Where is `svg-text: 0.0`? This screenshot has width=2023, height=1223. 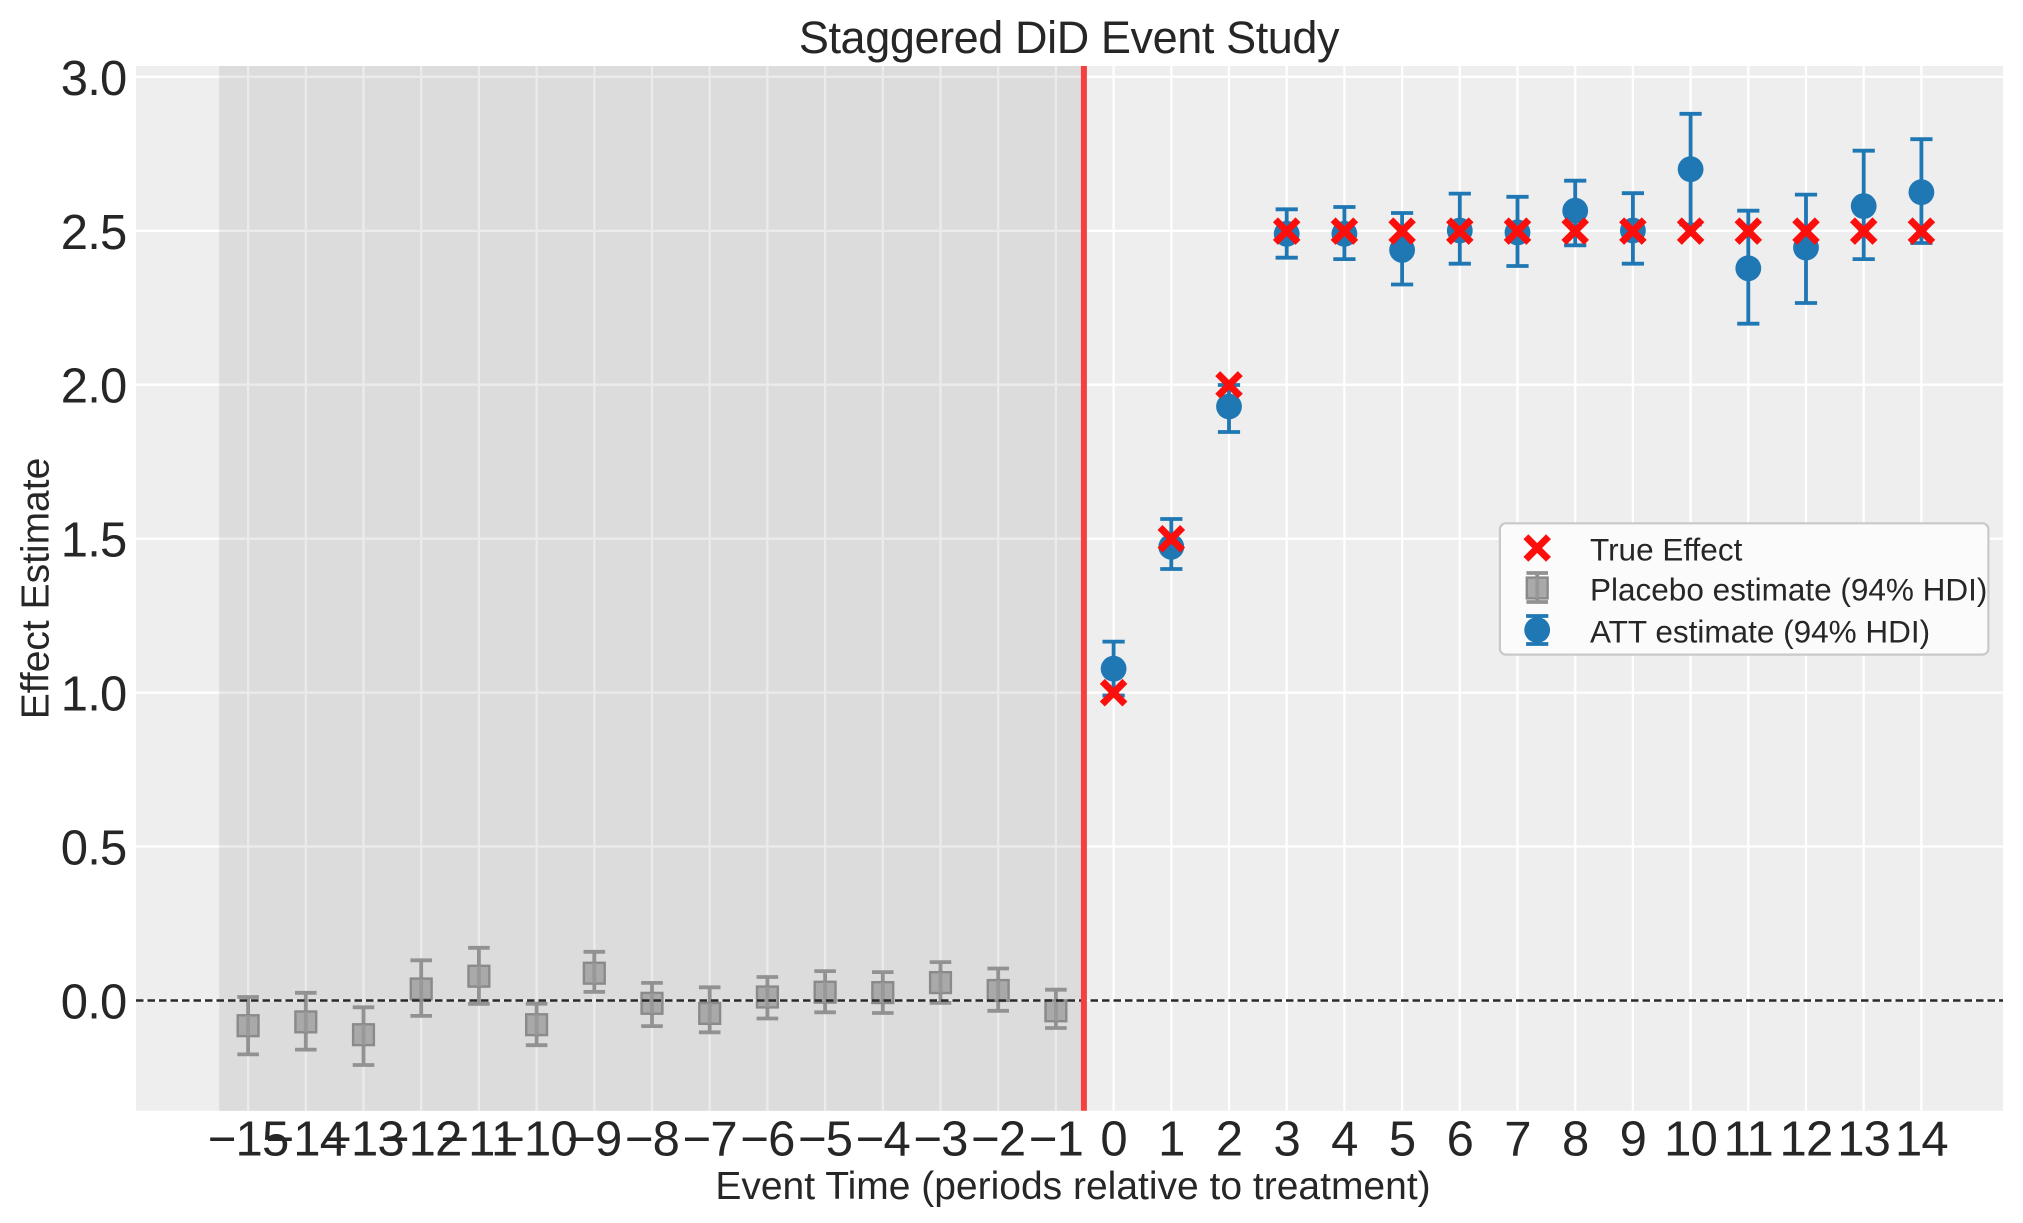 svg-text: 0.0 is located at coordinates (94, 1003).